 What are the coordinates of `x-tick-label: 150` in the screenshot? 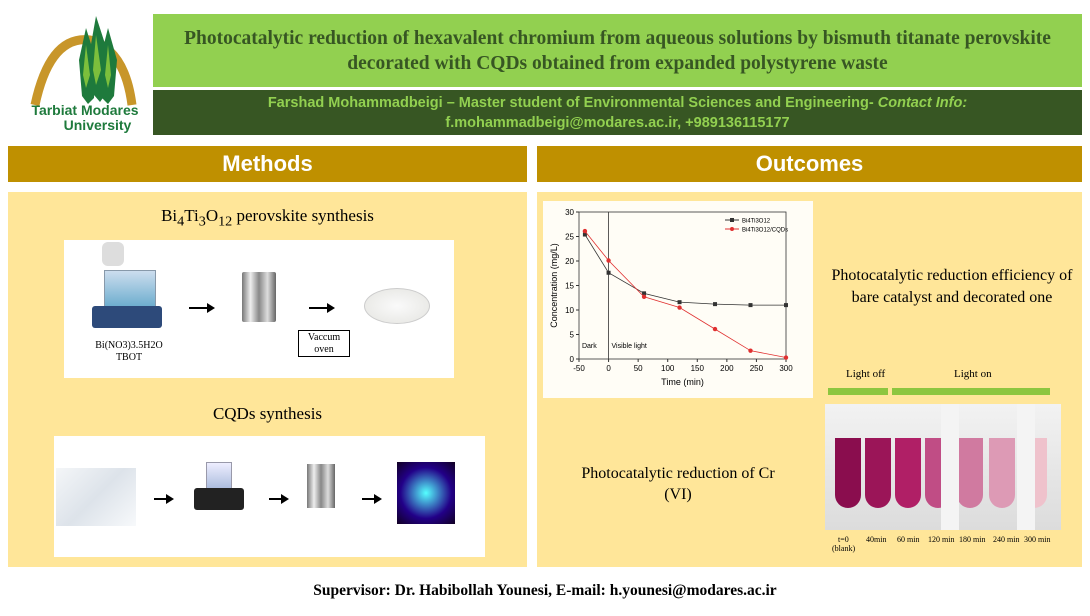 It's located at (698, 368).